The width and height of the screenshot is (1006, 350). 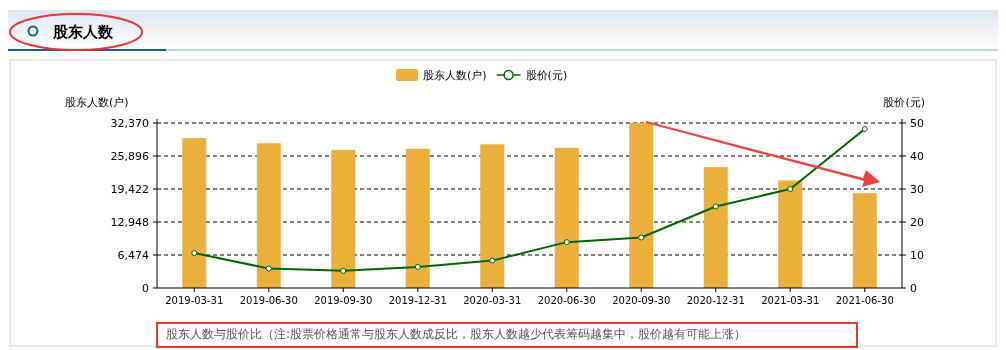 I want to click on legend-label: 股东人数(户), so click(x=455, y=75).